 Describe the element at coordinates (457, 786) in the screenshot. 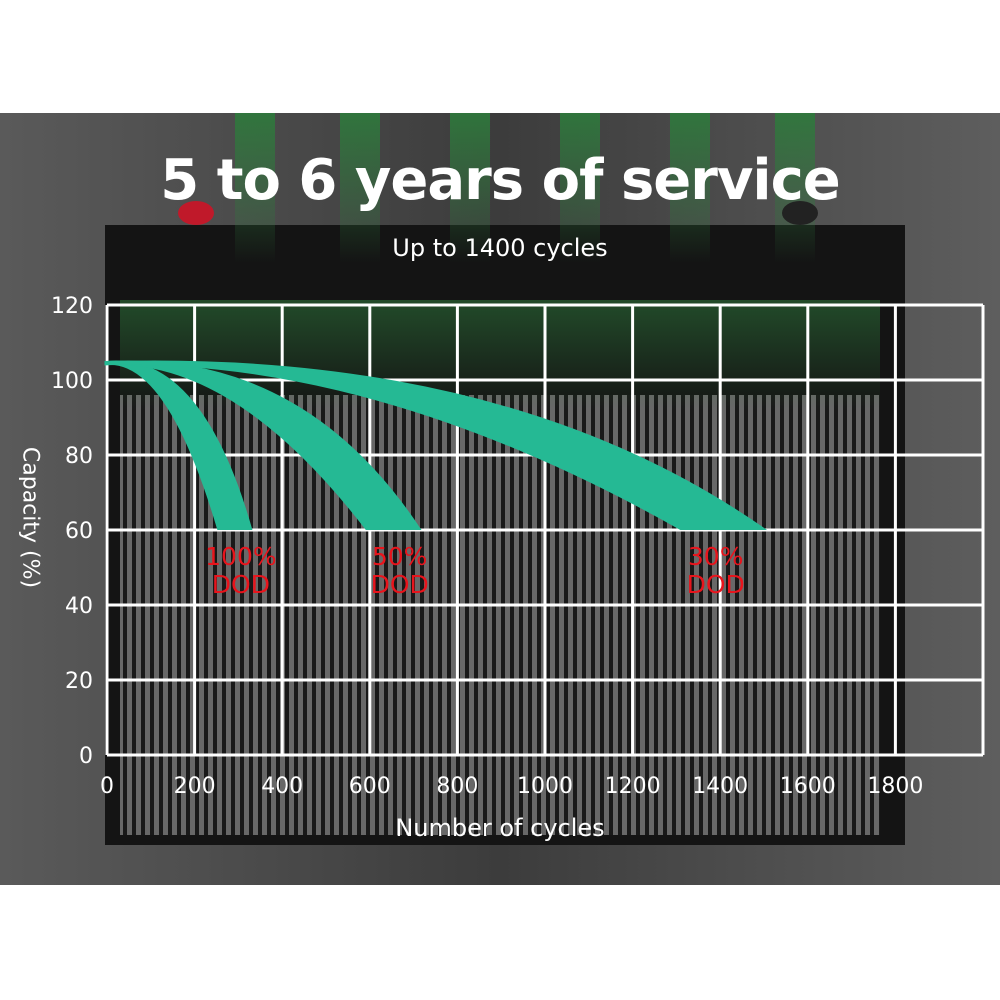

I see `x-tick-label: 800` at that location.